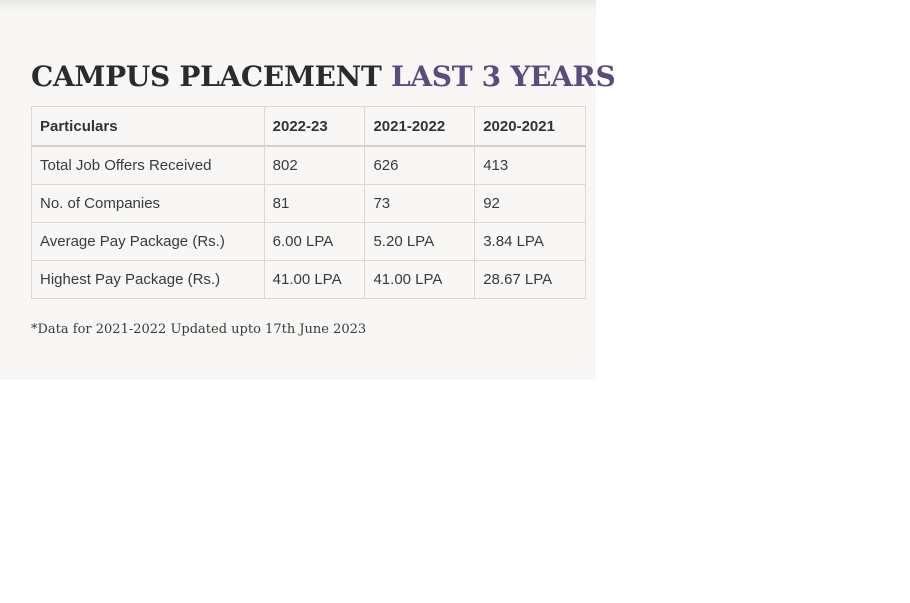  I want to click on table-cell: 802, so click(314, 165).